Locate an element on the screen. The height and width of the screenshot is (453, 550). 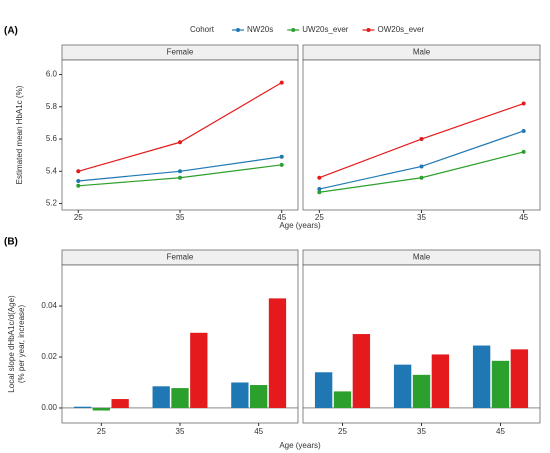
y-tick-label: 0.00 is located at coordinates (49, 407).